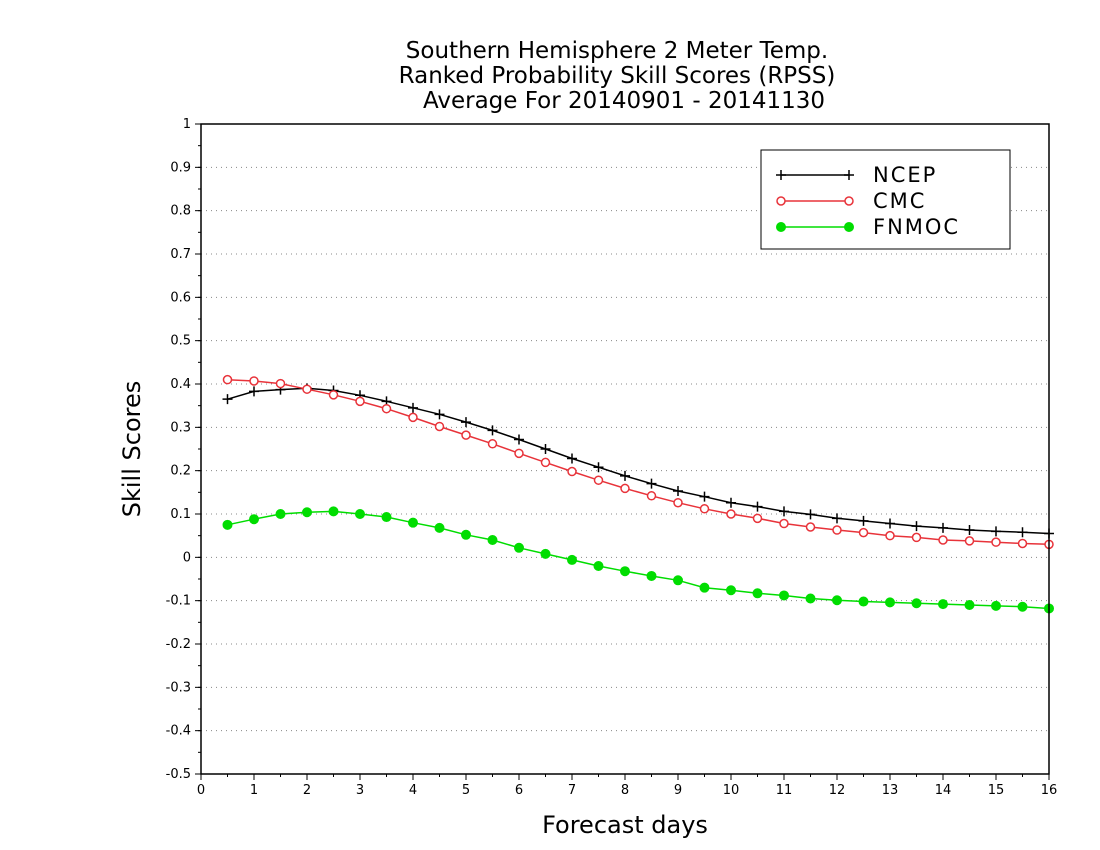  I want to click on x-tick-label: 13, so click(890, 790).